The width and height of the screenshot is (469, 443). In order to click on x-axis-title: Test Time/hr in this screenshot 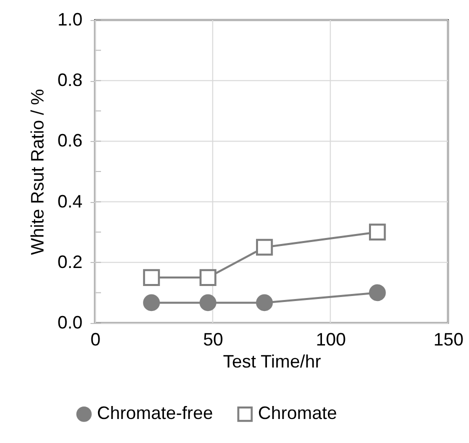, I will do `click(272, 362)`.